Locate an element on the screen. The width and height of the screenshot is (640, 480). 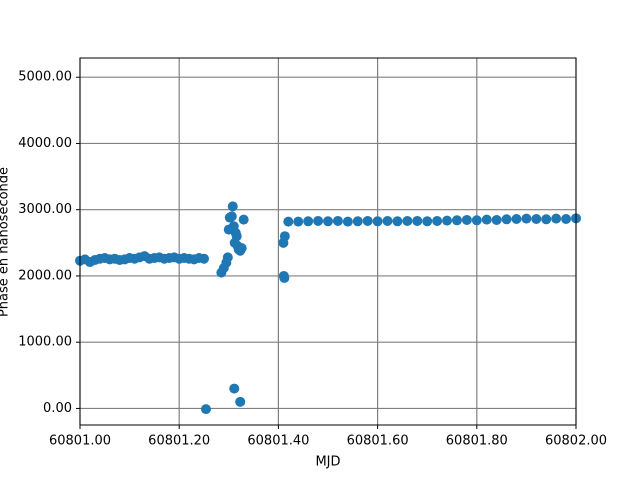
x-tick-label: 60801.40 is located at coordinates (278, 441).